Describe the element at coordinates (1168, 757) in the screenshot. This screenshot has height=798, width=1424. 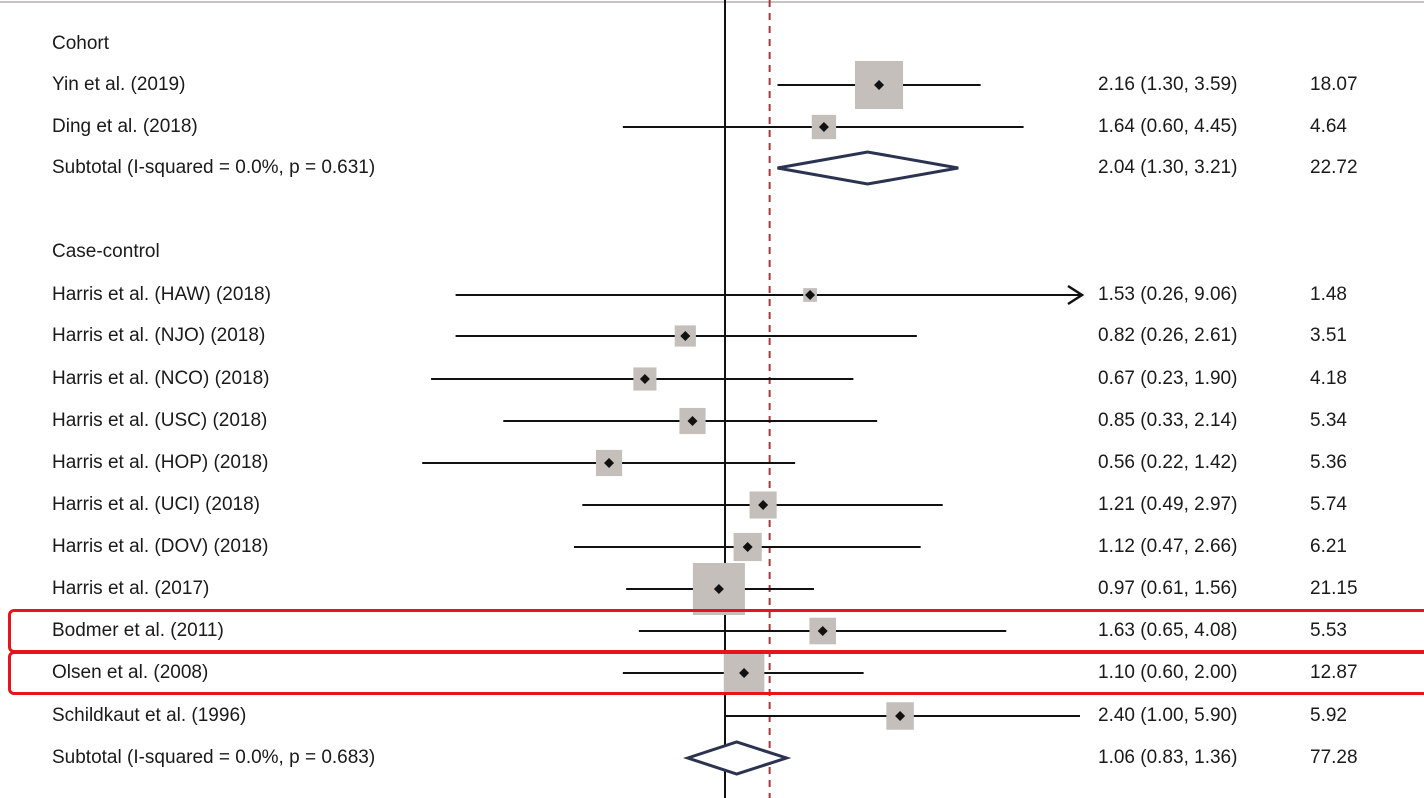
I see `subtotal-estimate: 1.06 (0.83, 1.36)` at that location.